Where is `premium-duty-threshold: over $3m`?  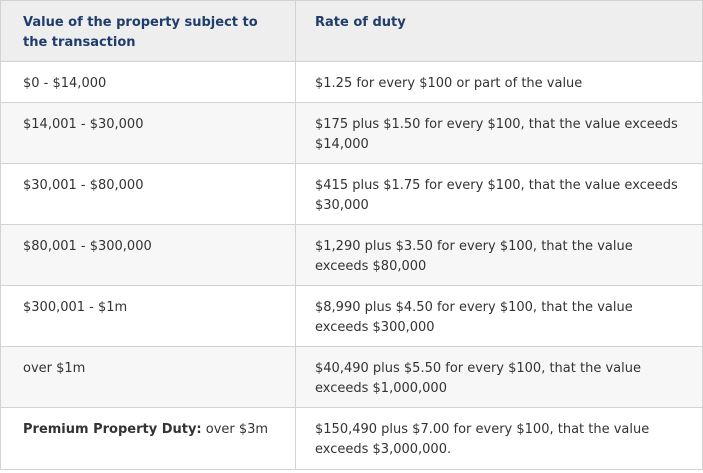
premium-duty-threshold: over $3m is located at coordinates (235, 429).